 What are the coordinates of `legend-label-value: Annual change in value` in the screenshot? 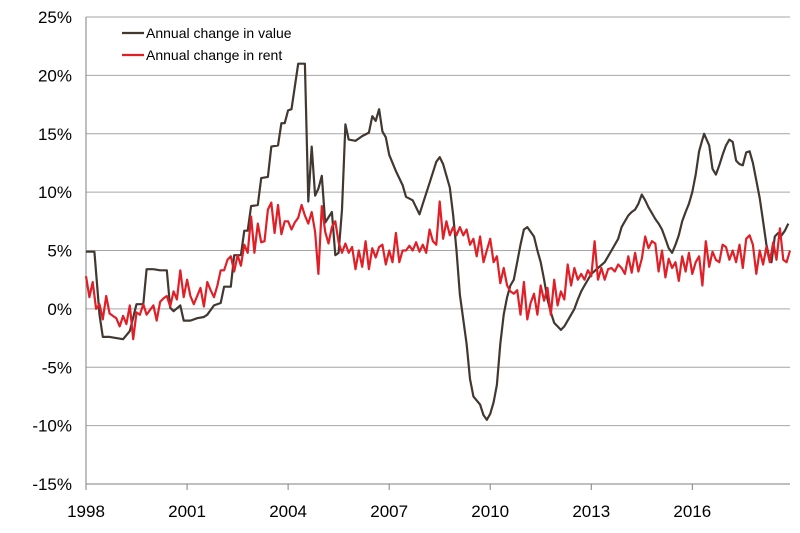 It's located at (219, 33).